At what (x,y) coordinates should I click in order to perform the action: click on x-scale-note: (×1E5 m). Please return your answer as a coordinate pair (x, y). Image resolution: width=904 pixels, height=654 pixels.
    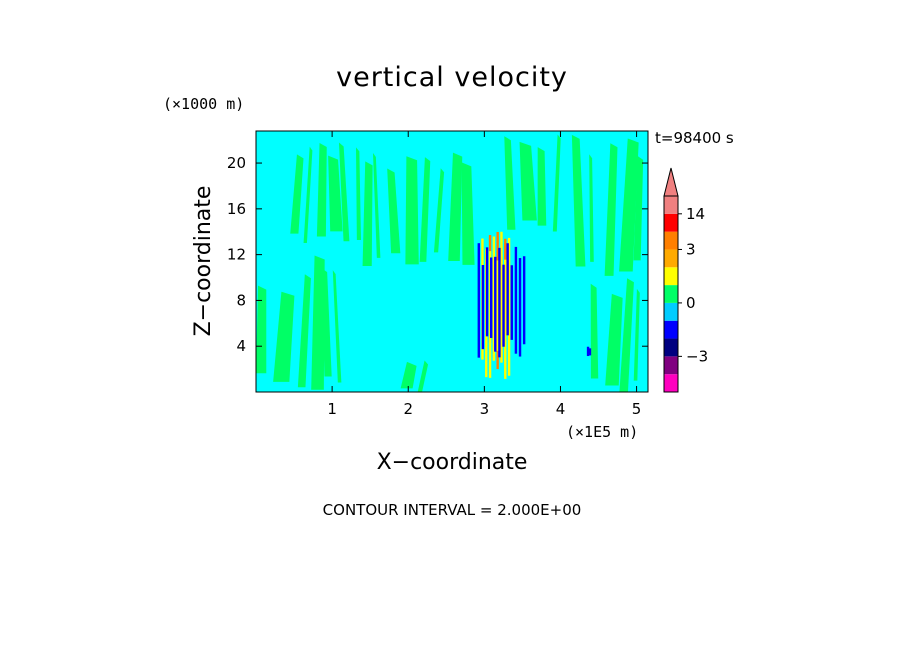
    Looking at the image, I should click on (602, 432).